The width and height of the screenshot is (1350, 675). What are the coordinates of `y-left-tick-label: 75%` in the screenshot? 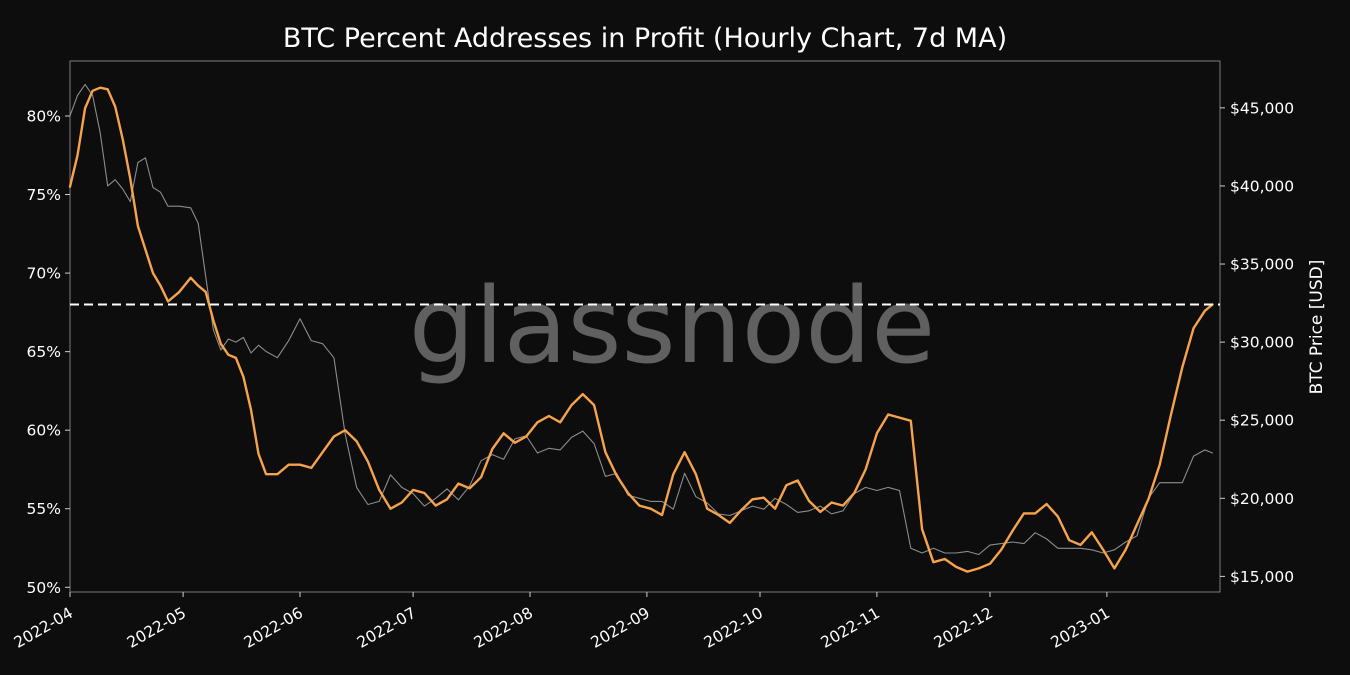 It's located at (44, 195).